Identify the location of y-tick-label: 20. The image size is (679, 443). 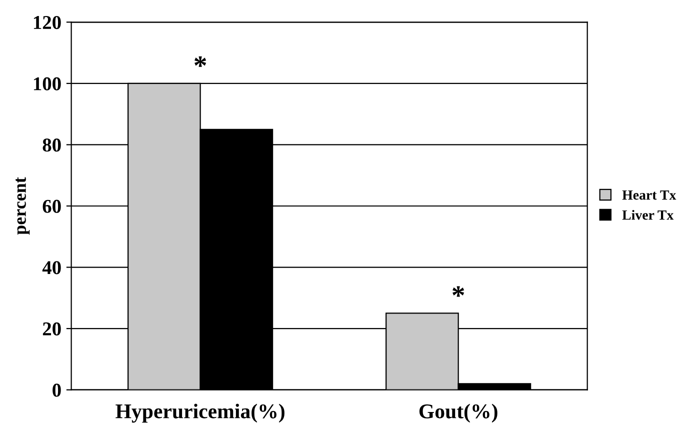
(51, 329).